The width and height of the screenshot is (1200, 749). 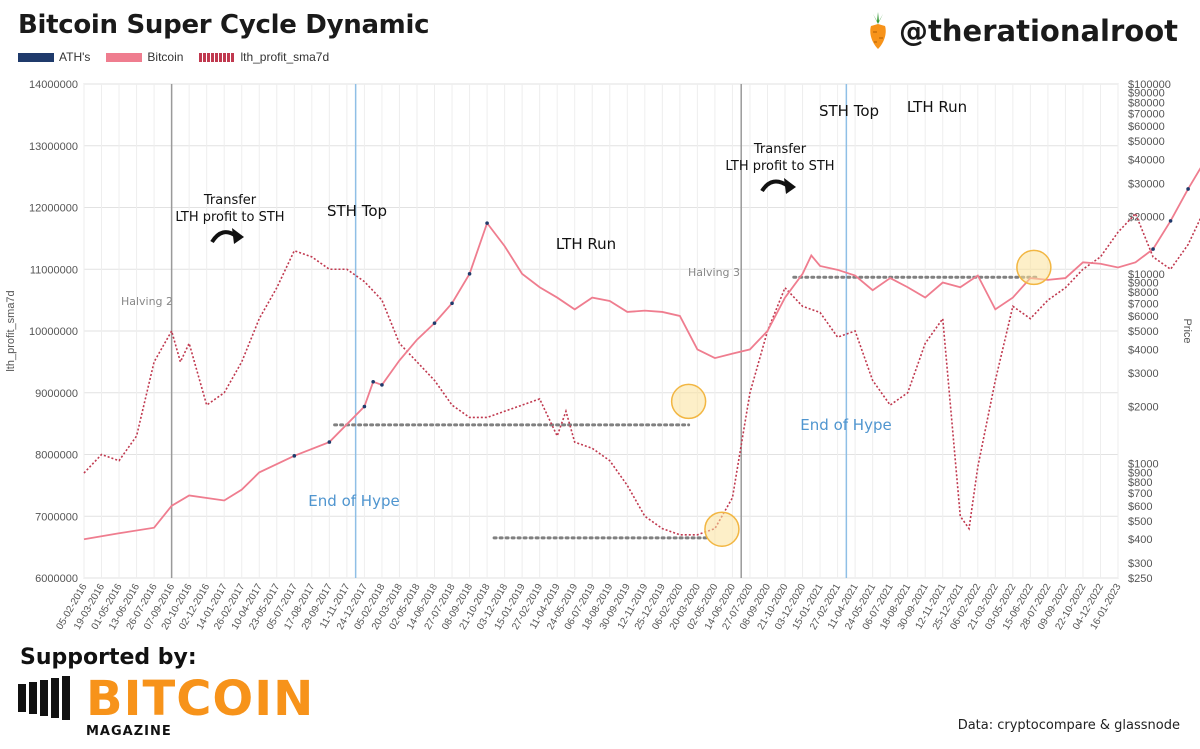 What do you see at coordinates (1146, 103) in the screenshot?
I see `y-right-tick-label: $80000` at bounding box center [1146, 103].